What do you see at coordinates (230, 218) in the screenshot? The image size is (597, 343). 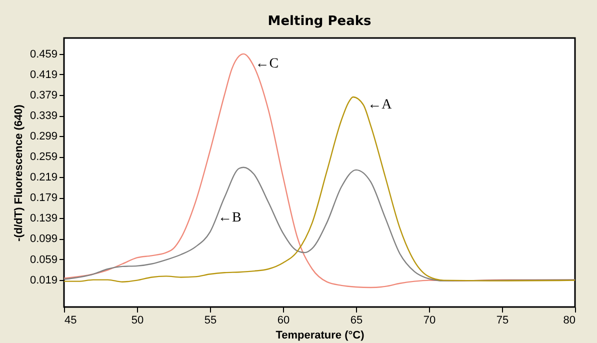 I see `annotation: ←B` at bounding box center [230, 218].